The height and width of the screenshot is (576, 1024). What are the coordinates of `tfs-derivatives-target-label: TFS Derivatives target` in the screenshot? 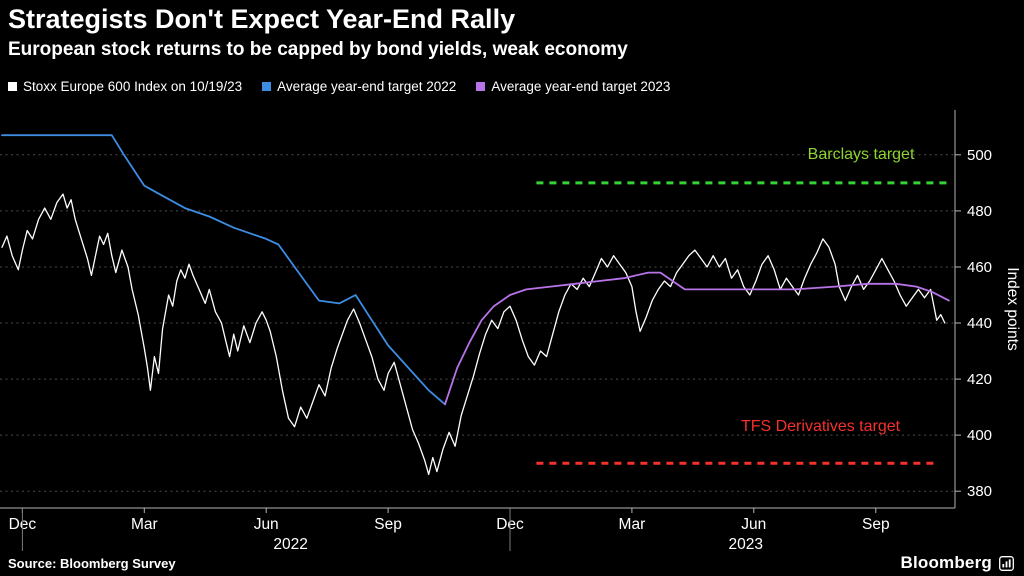 It's located at (821, 426).